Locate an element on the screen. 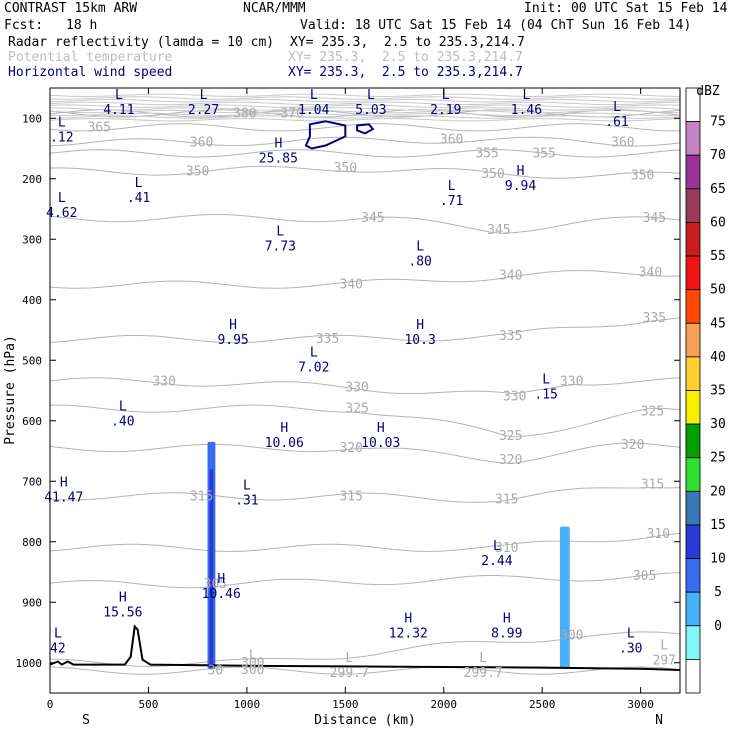  wind-extremum-value: .40 is located at coordinates (122, 422).